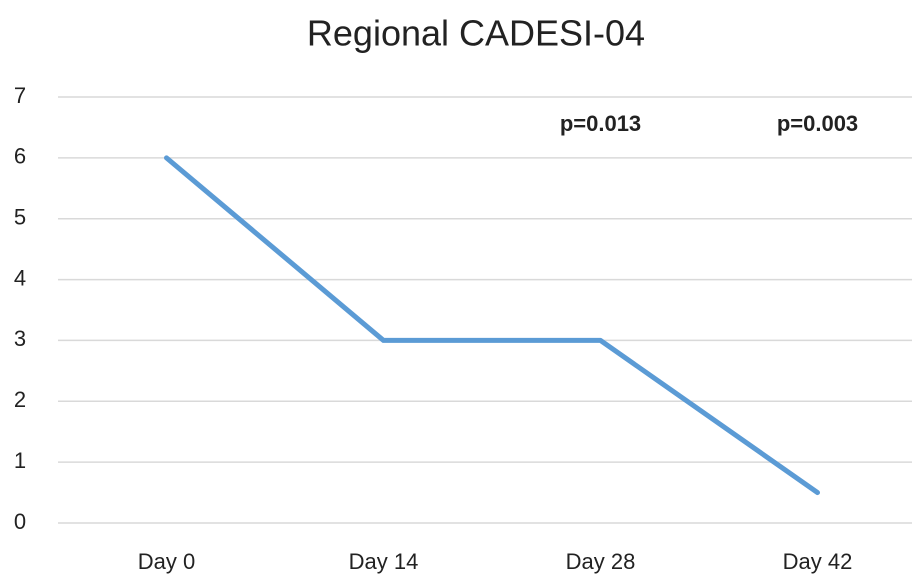 This screenshot has width=914, height=581. Describe the element at coordinates (476, 33) in the screenshot. I see `chart-title: Regional CADESI-04` at that location.